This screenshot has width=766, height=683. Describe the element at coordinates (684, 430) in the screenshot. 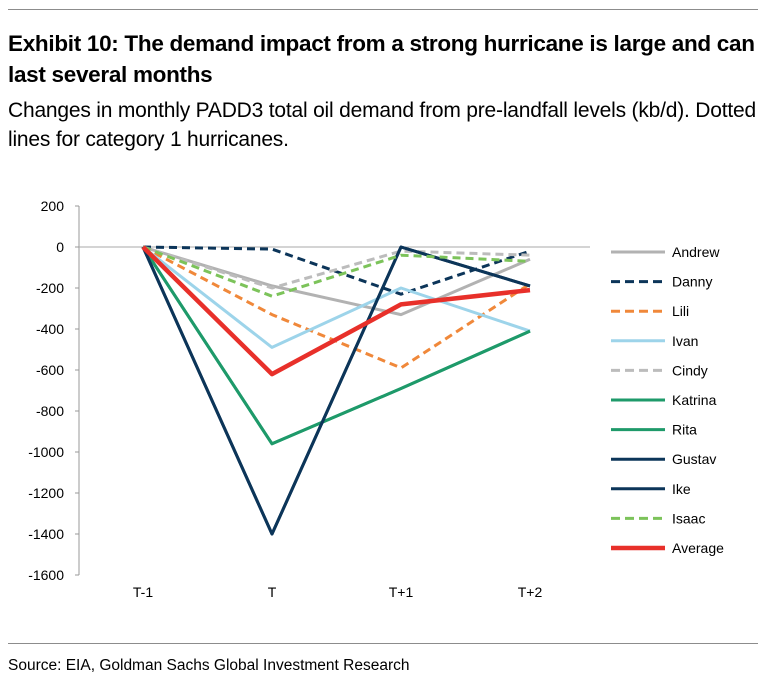

I see `legend-label: Rita` at that location.